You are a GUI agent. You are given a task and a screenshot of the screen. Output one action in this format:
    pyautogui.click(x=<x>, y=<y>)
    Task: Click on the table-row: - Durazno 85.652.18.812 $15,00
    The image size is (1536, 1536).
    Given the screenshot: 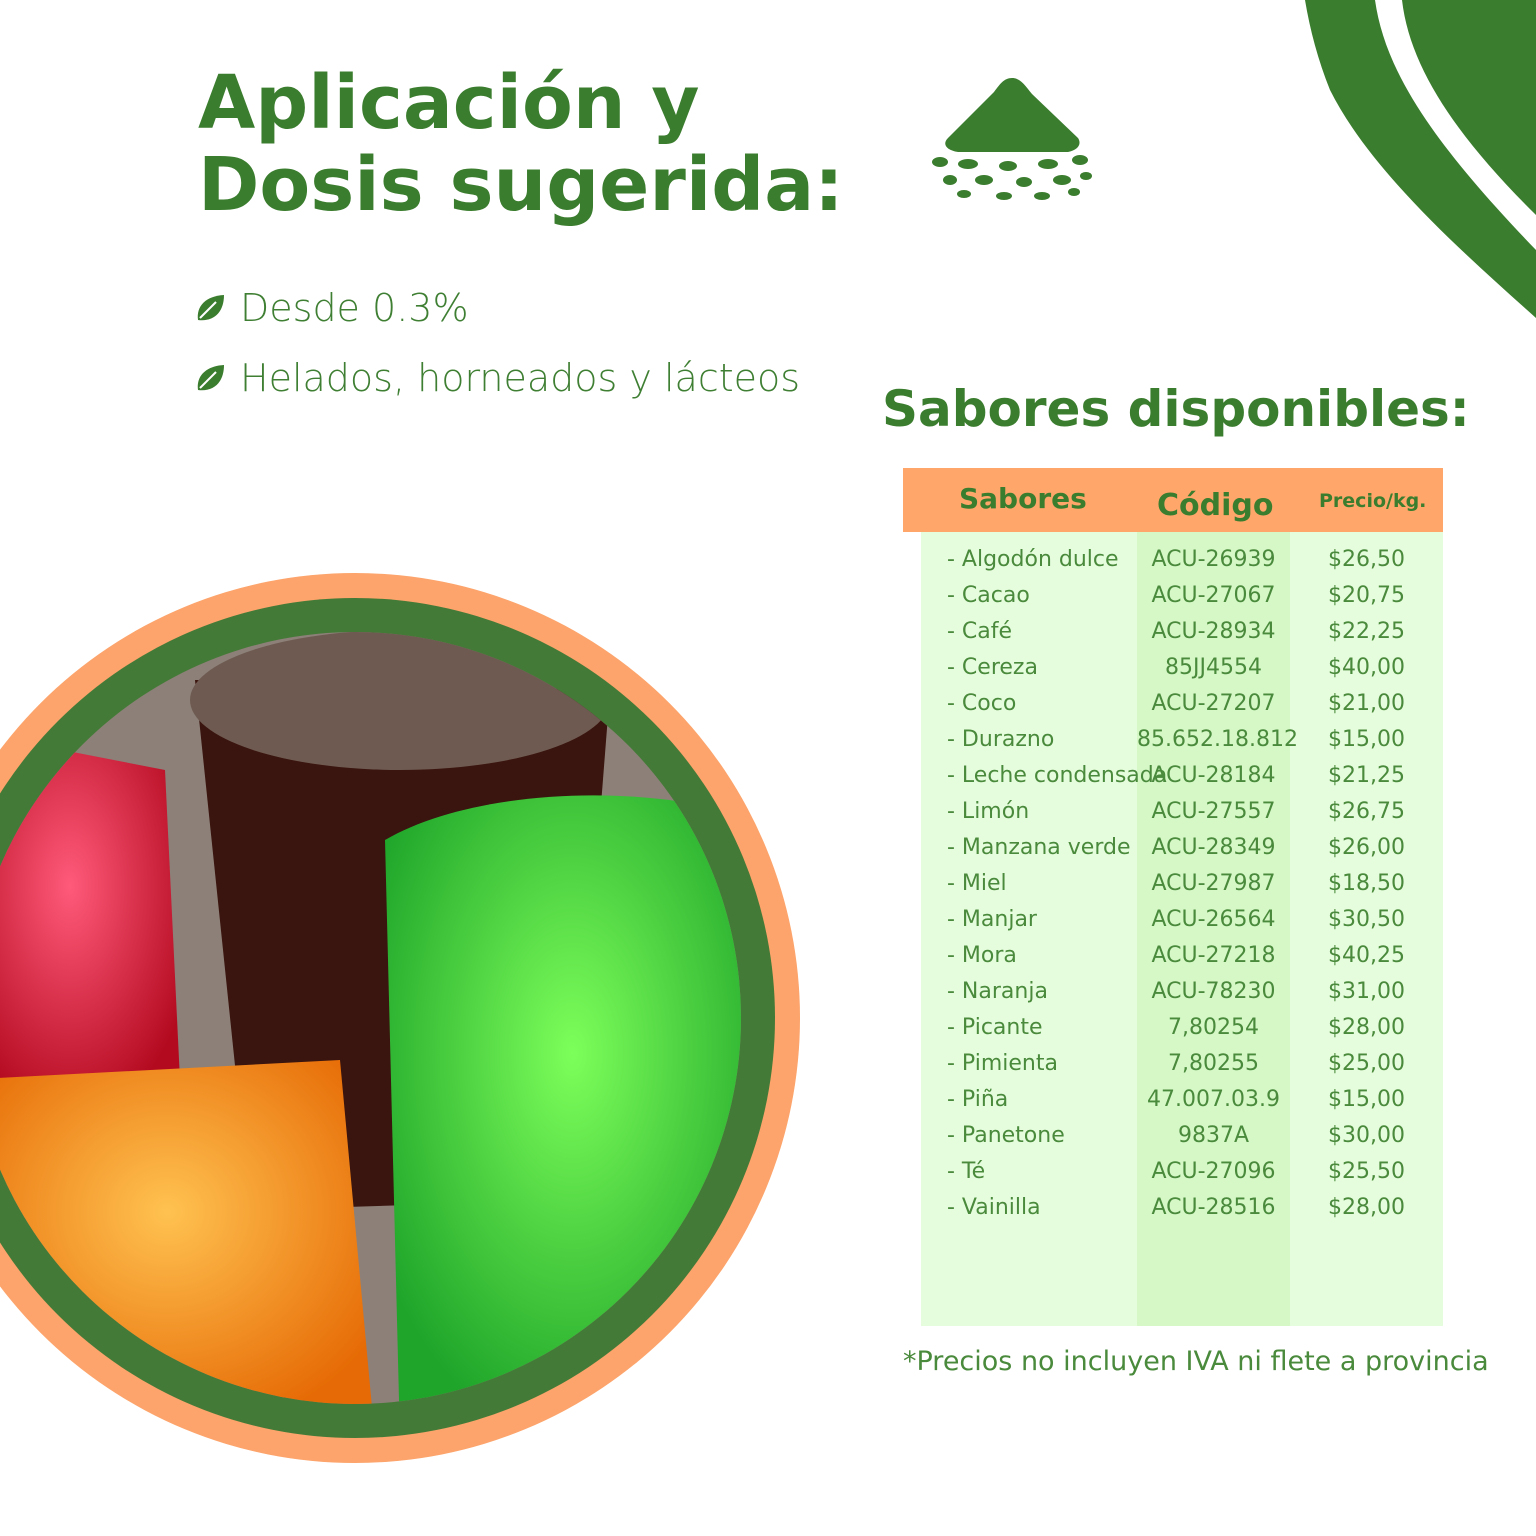 What is the action you would take?
    pyautogui.click(x=1182, y=741)
    